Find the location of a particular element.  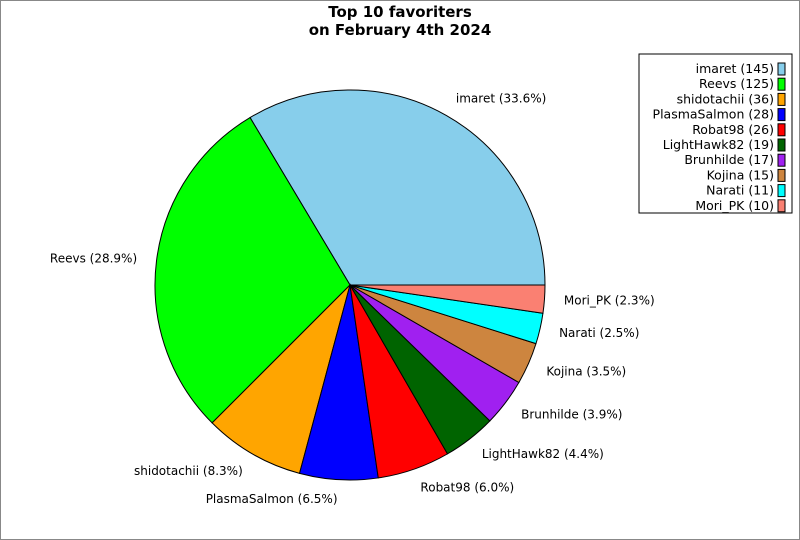

legend-entry-label: Mori_PK (10) is located at coordinates (734, 205).